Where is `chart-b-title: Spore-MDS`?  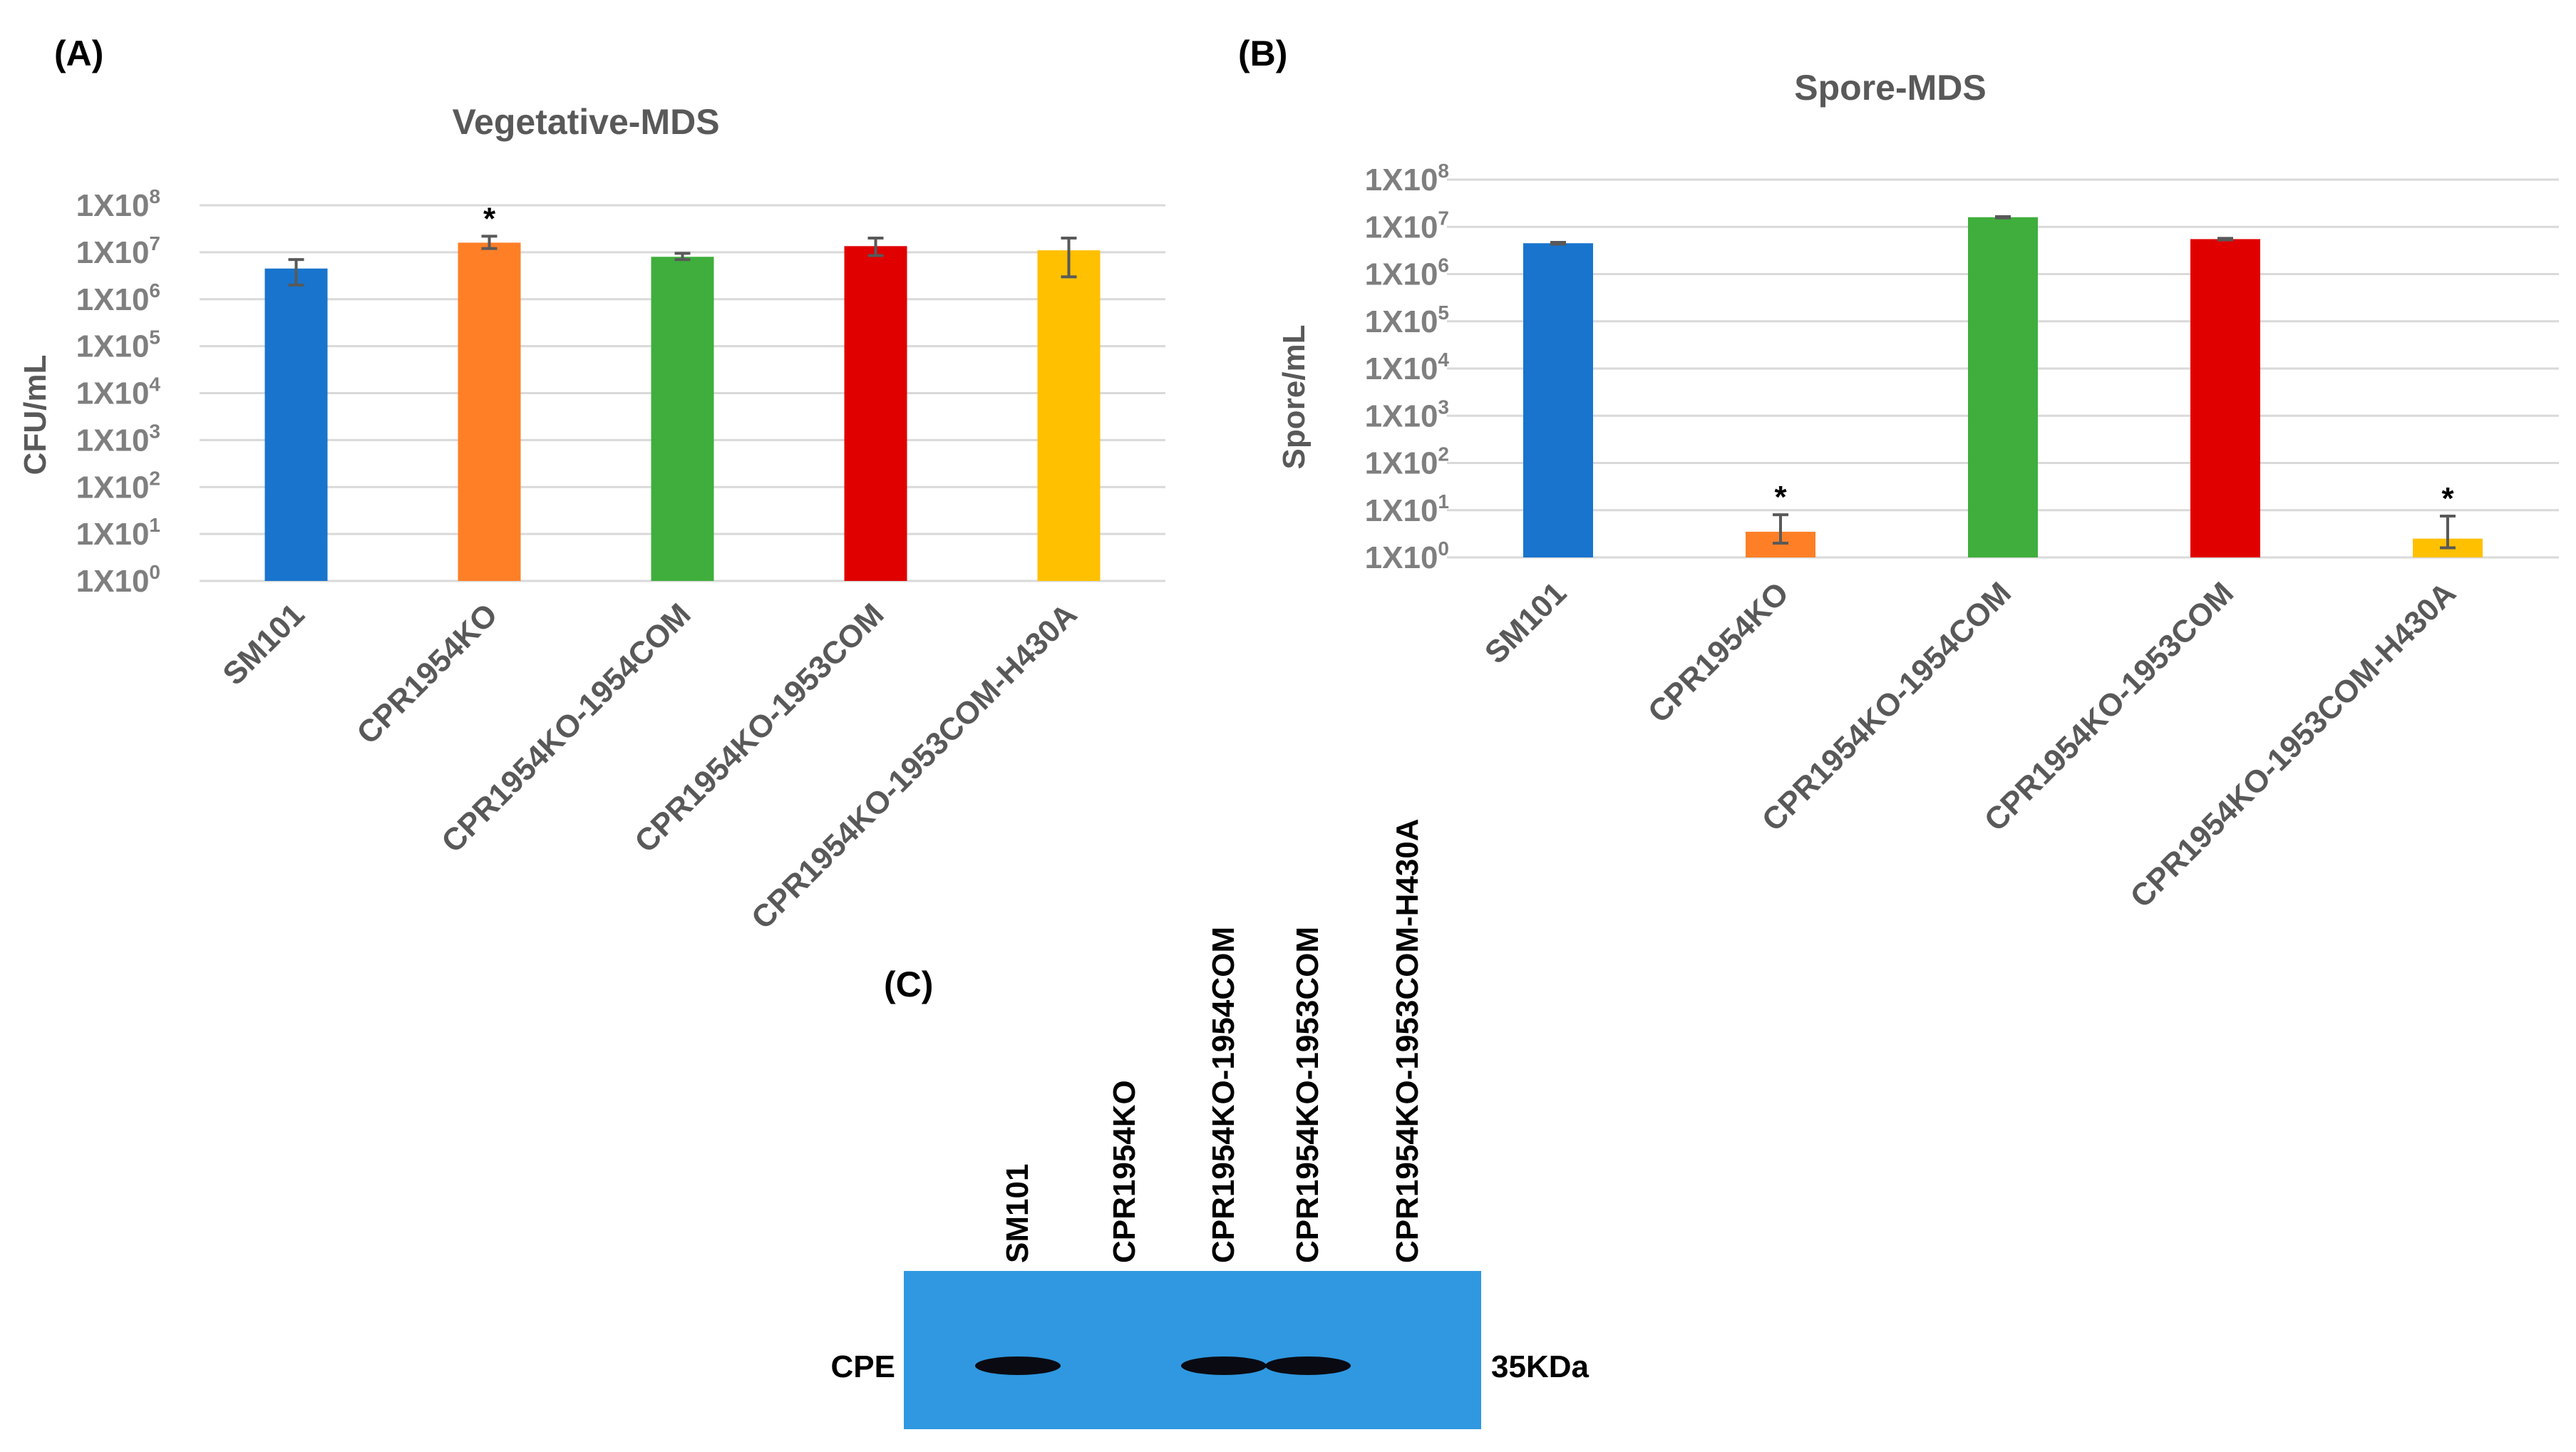 chart-b-title: Spore-MDS is located at coordinates (1890, 88).